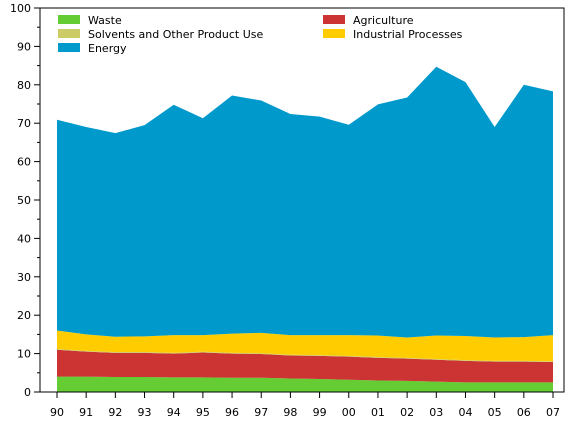 The width and height of the screenshot is (570, 430). What do you see at coordinates (305, 366) in the screenshot?
I see `area-agriculture` at bounding box center [305, 366].